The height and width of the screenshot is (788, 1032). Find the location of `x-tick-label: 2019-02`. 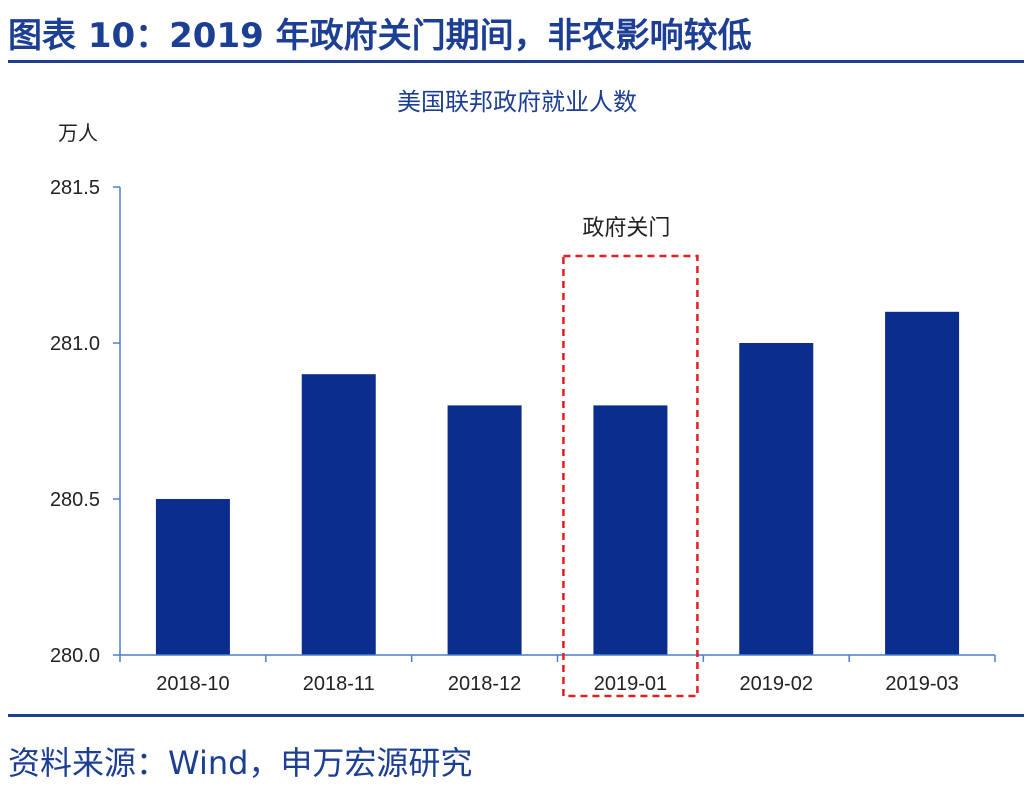

x-tick-label: 2019-02 is located at coordinates (776, 684).